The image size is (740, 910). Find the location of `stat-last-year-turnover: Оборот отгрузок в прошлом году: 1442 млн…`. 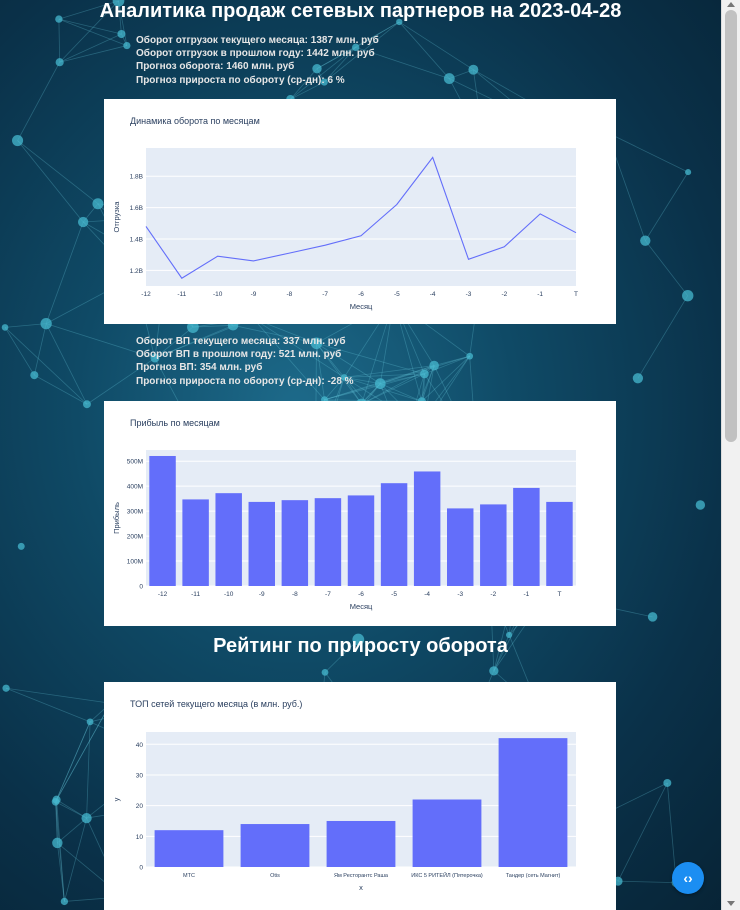

stat-last-year-turnover: Оборот отгрузок в прошлом году: 1442 млн… is located at coordinates (255, 54).